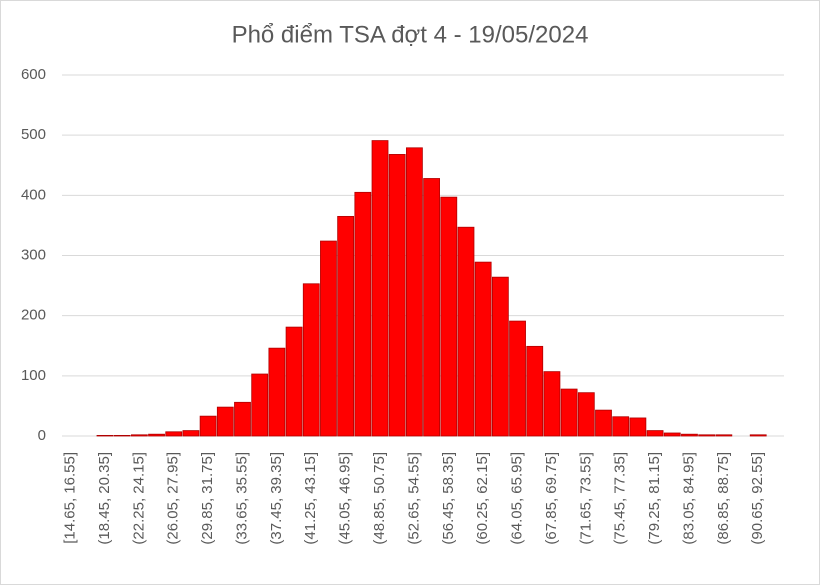 This screenshot has height=585, width=820. What do you see at coordinates (654, 498) in the screenshot?
I see `x-tick-label: (79.25, 81.15]` at bounding box center [654, 498].